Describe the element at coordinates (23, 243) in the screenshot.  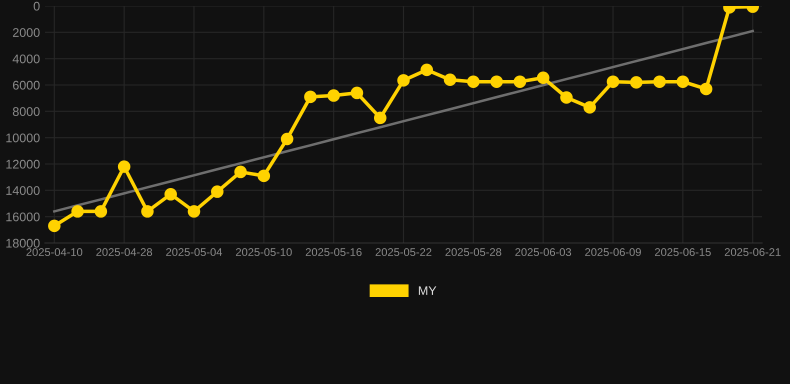
I see `y-tick-label: 18000` at that location.